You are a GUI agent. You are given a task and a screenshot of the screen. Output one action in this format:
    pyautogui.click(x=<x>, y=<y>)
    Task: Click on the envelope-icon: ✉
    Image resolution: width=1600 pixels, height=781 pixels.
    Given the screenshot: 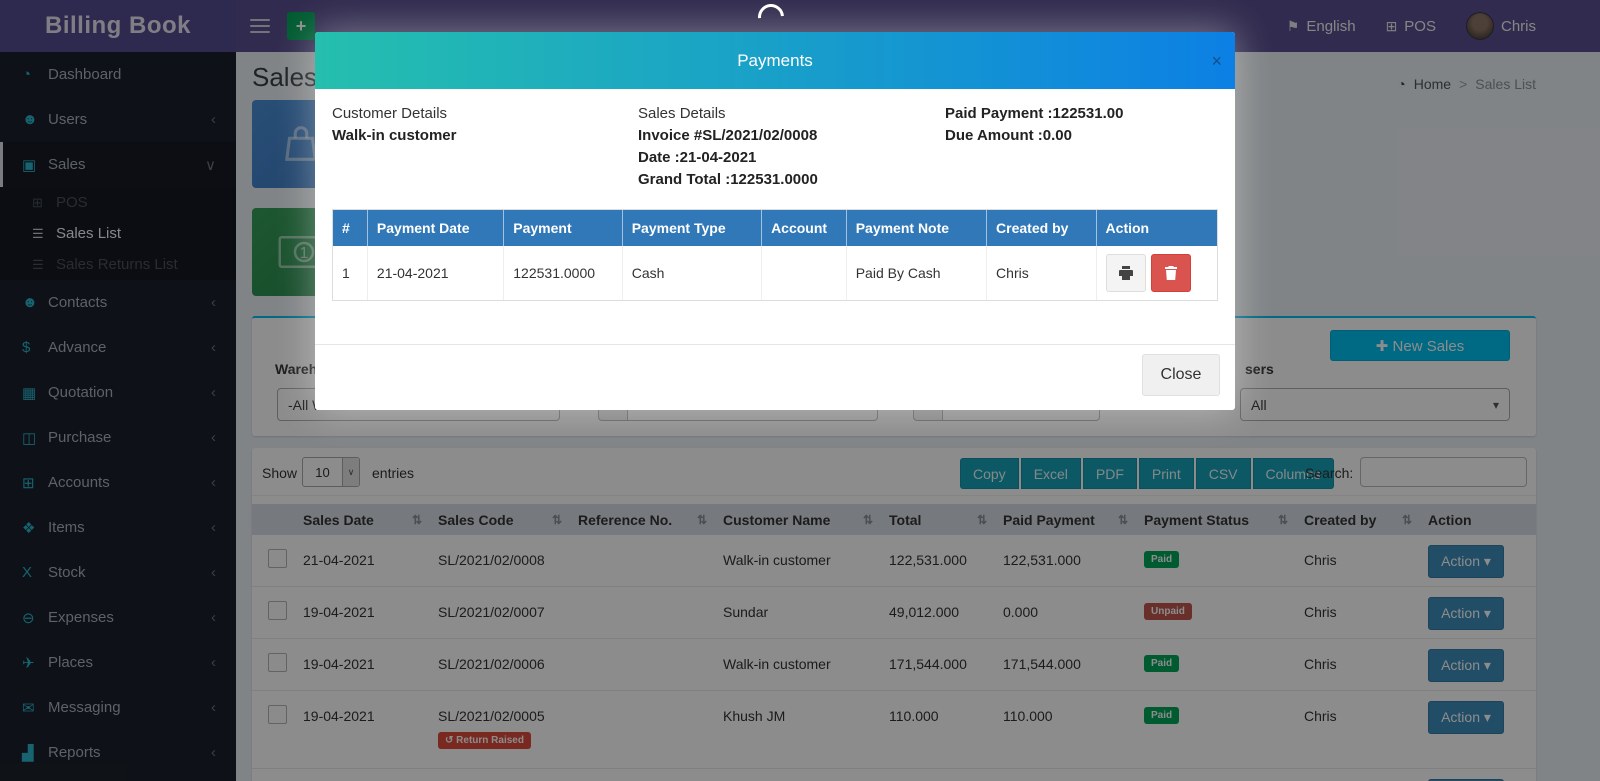 What is the action you would take?
    pyautogui.click(x=28, y=708)
    